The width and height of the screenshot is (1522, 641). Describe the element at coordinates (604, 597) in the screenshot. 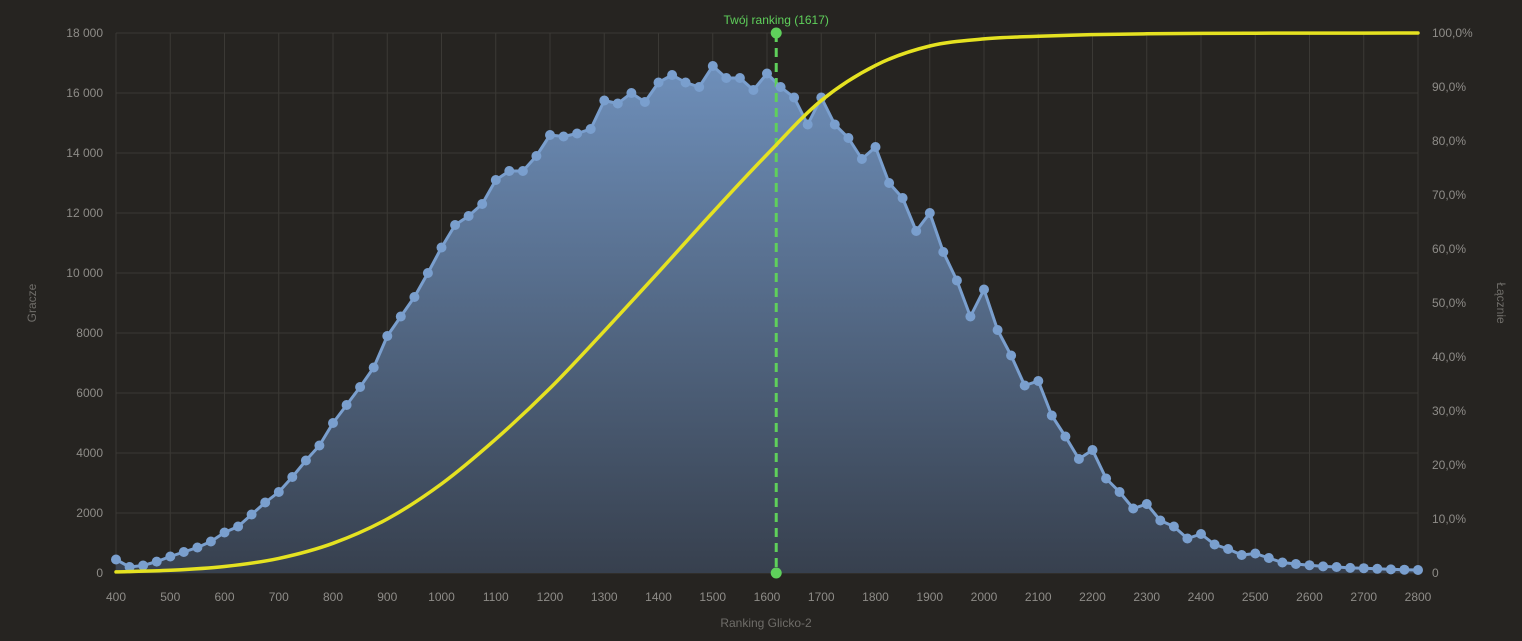

I see `x-tick-label: 1300` at that location.